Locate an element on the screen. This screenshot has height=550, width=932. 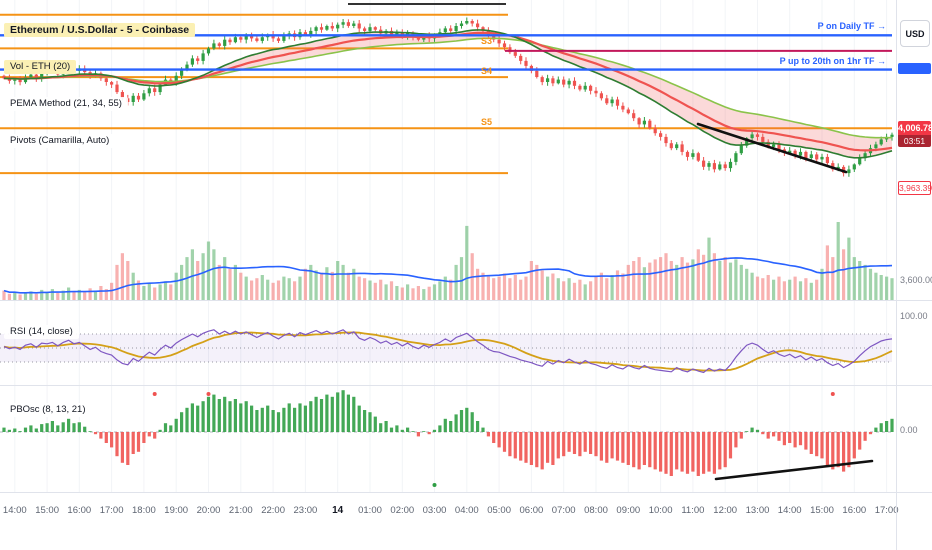
pivot-price-badge is located at coordinates (914, 68).